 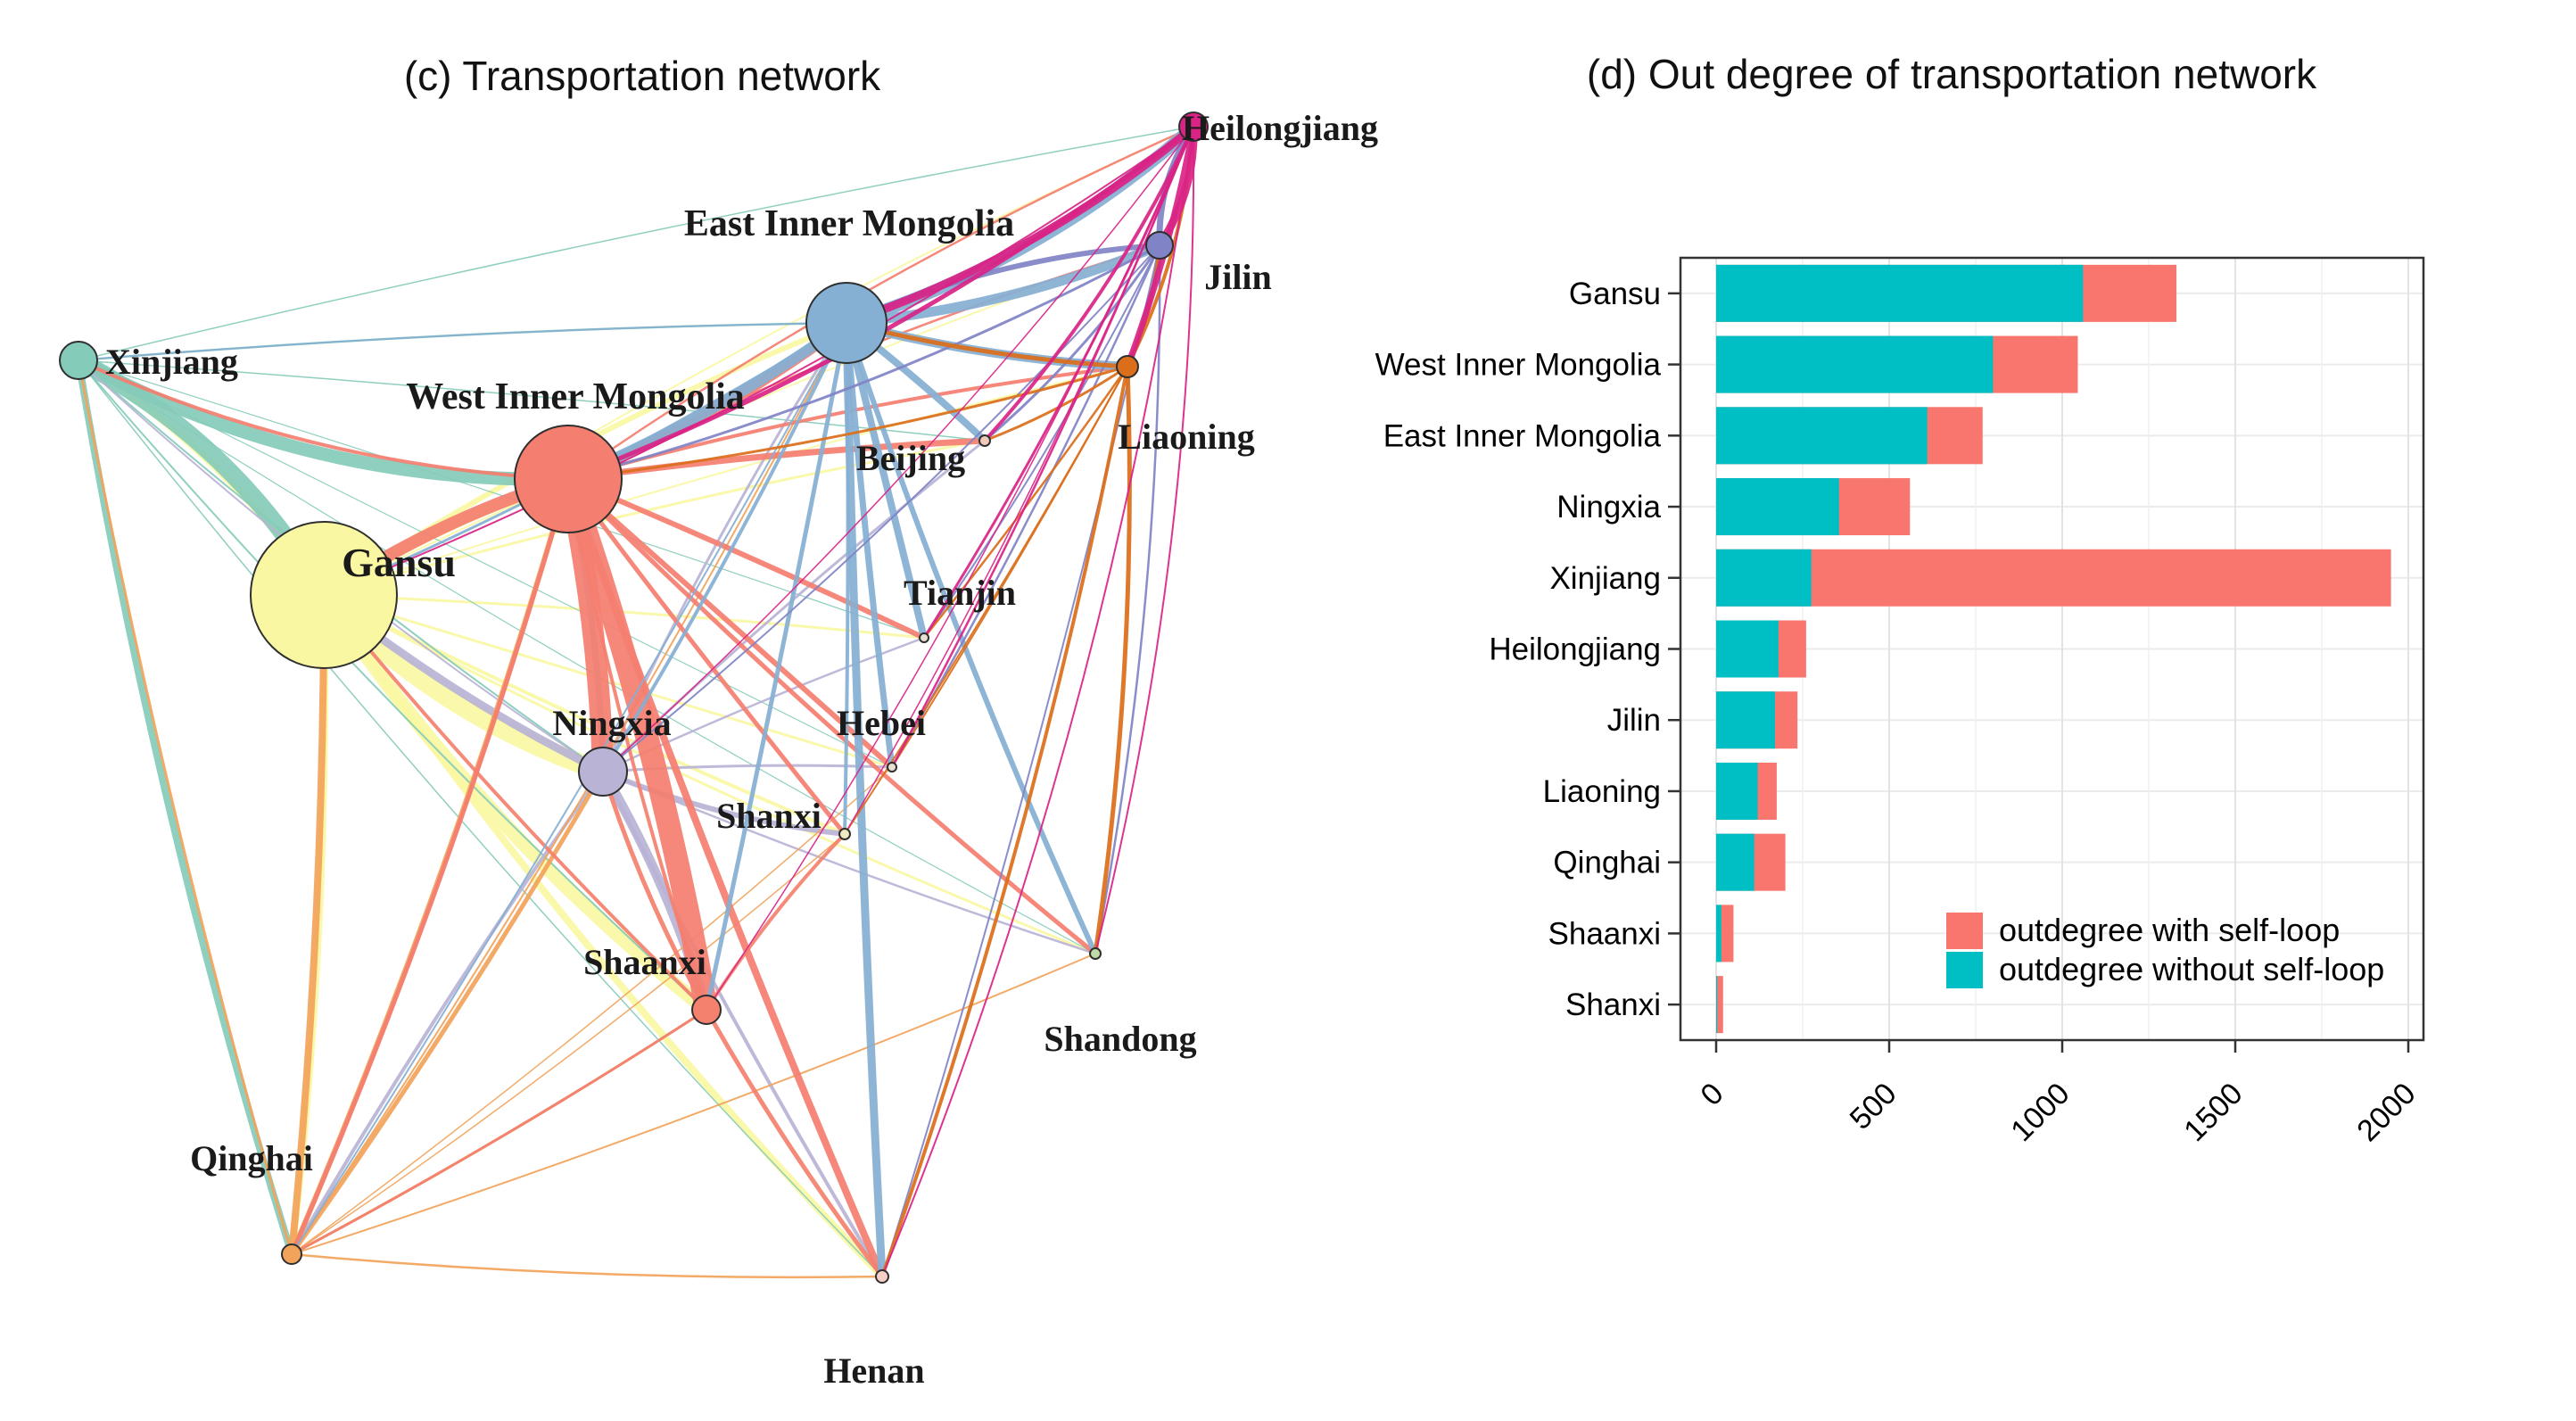 What do you see at coordinates (960, 593) in the screenshot?
I see `node-label-tianjin: Tianjin` at bounding box center [960, 593].